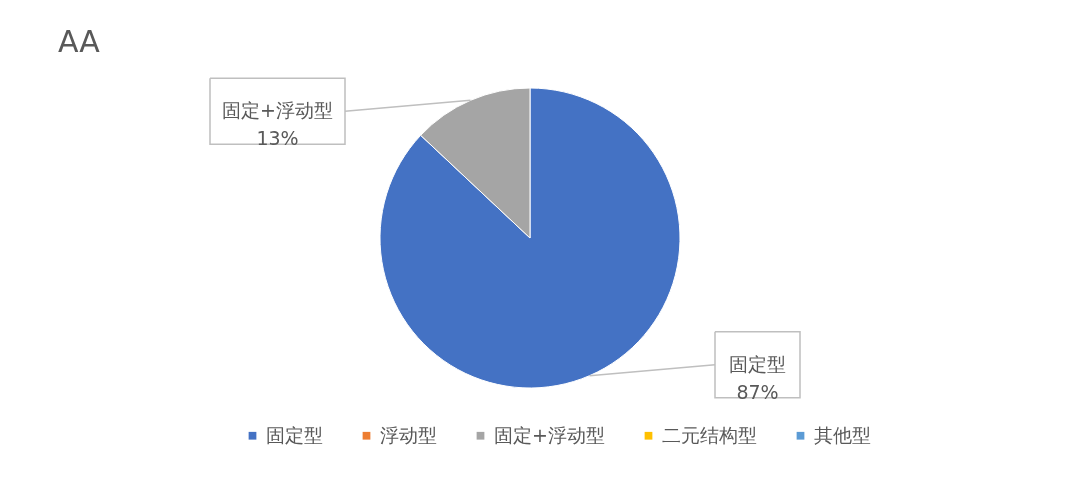  What do you see at coordinates (709, 434) in the screenshot?
I see `legend-label: 二元结构型` at bounding box center [709, 434].